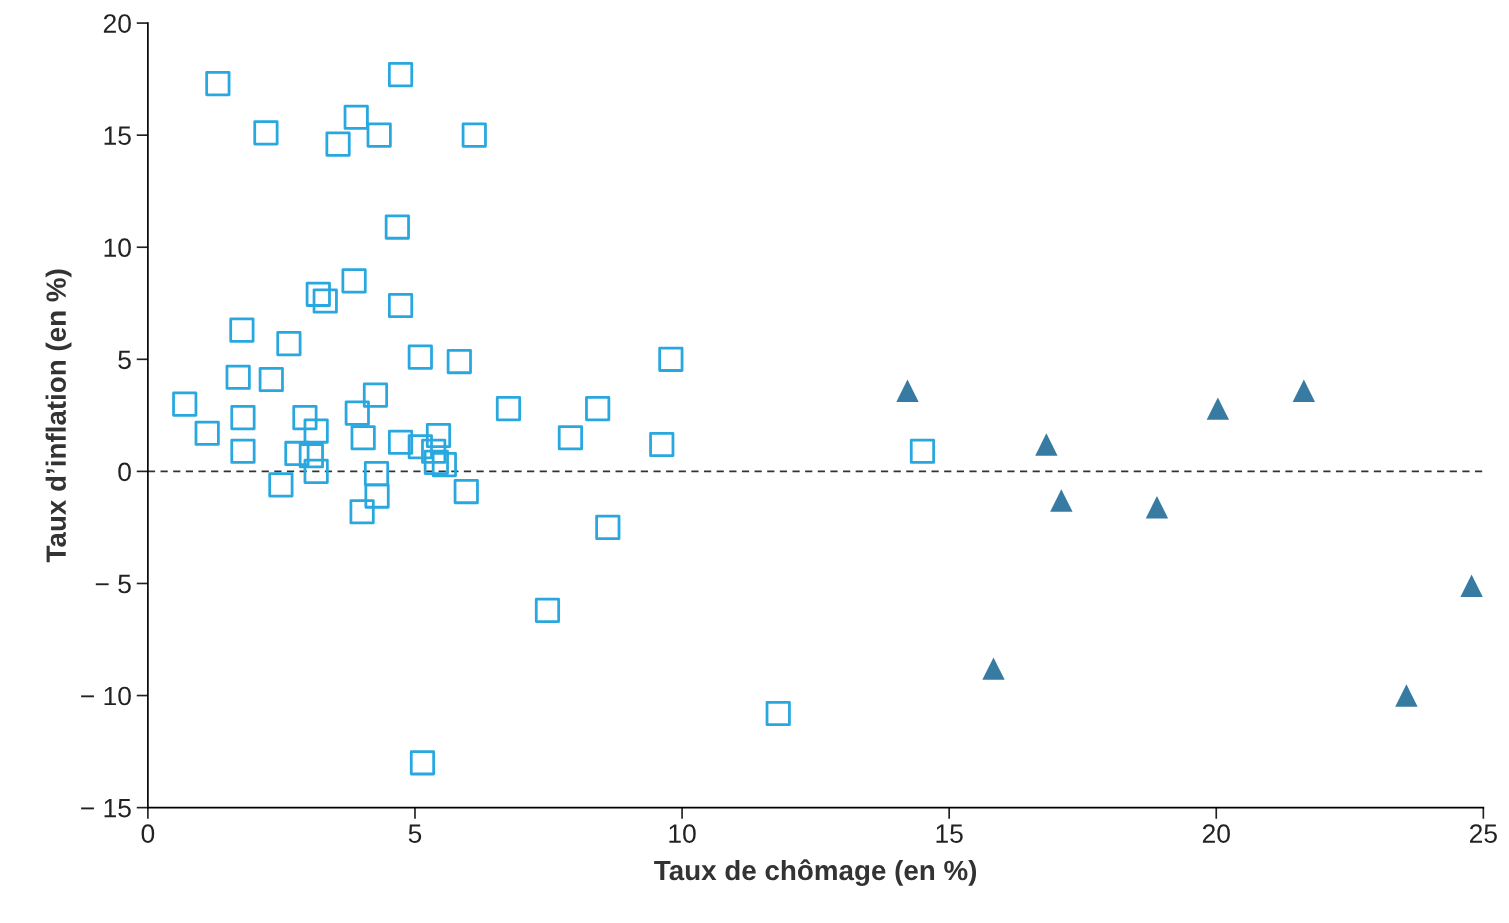  Describe the element at coordinates (106, 808) in the screenshot. I see `y-tick-label: − 15` at that location.